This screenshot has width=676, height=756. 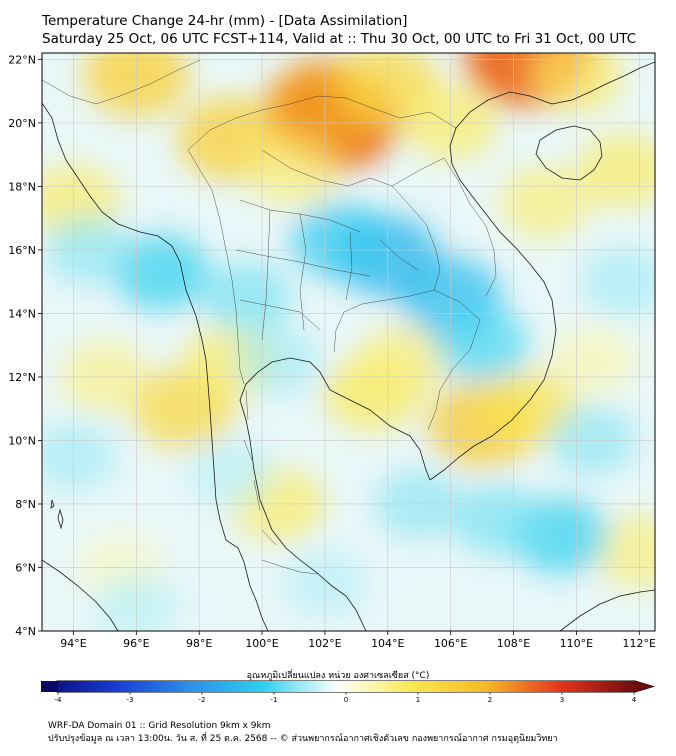 I want to click on lat-tick-label: 12°N, so click(x=22, y=377).